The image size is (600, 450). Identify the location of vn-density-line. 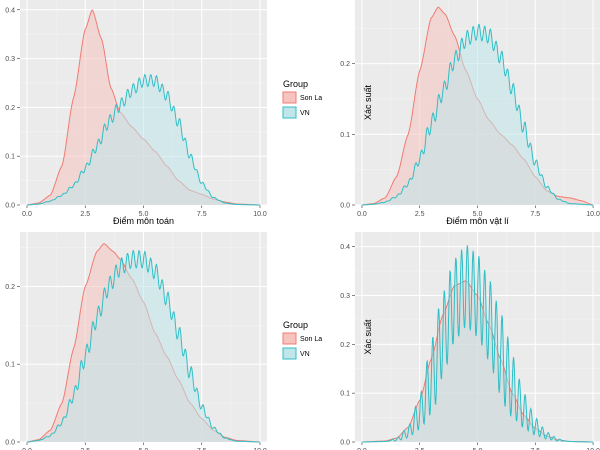
(143, 139).